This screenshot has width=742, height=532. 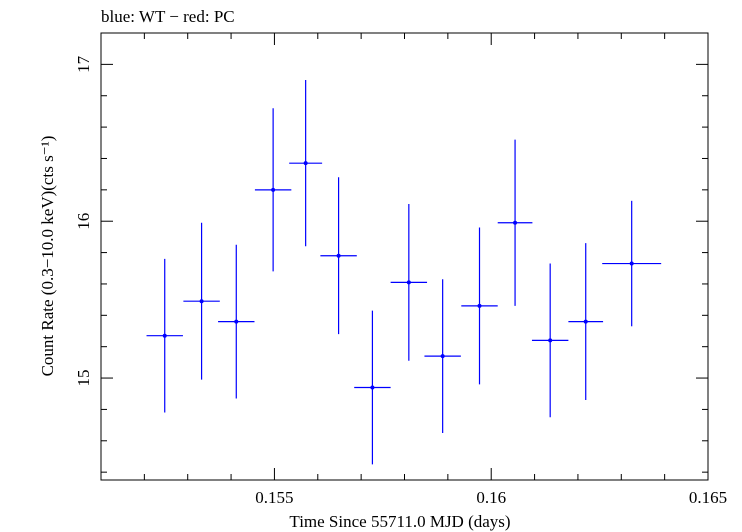 What do you see at coordinates (47, 256) in the screenshot?
I see `y-axis-label: Count Rate (0.3−10.0 keV)(cts s⁻¹)` at bounding box center [47, 256].